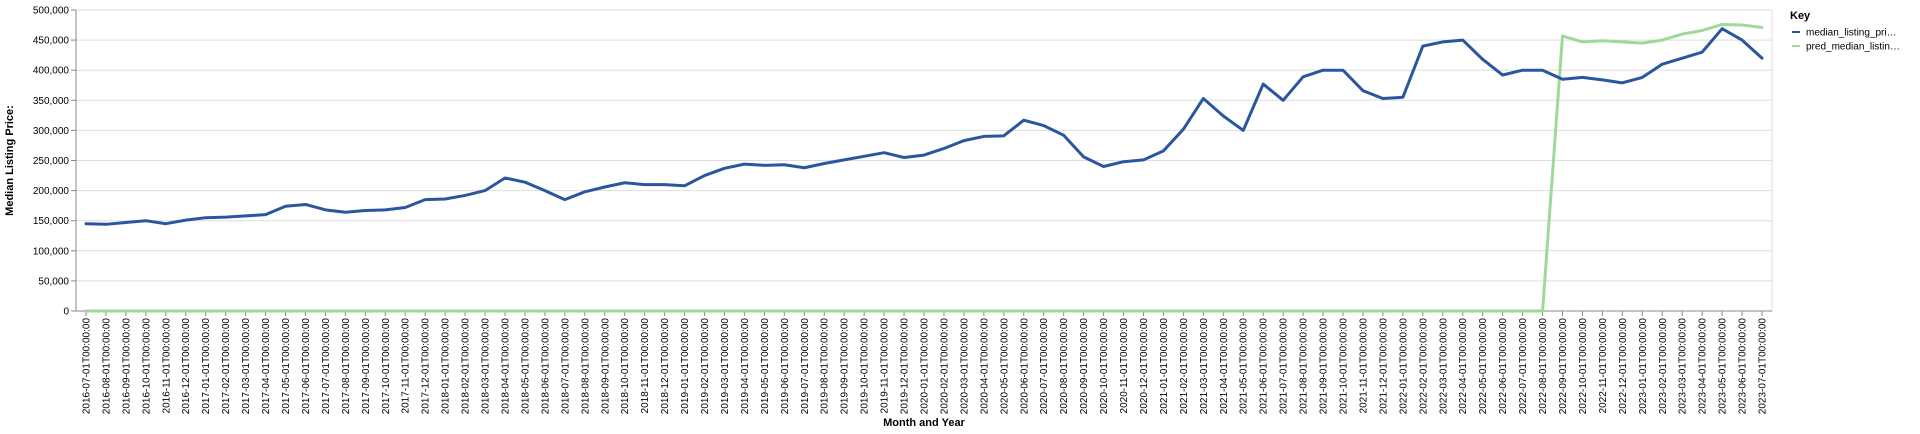 The height and width of the screenshot is (434, 1920). What do you see at coordinates (1244, 366) in the screenshot?
I see `x-tick-label: 2021-05-01T00:00:00` at bounding box center [1244, 366].